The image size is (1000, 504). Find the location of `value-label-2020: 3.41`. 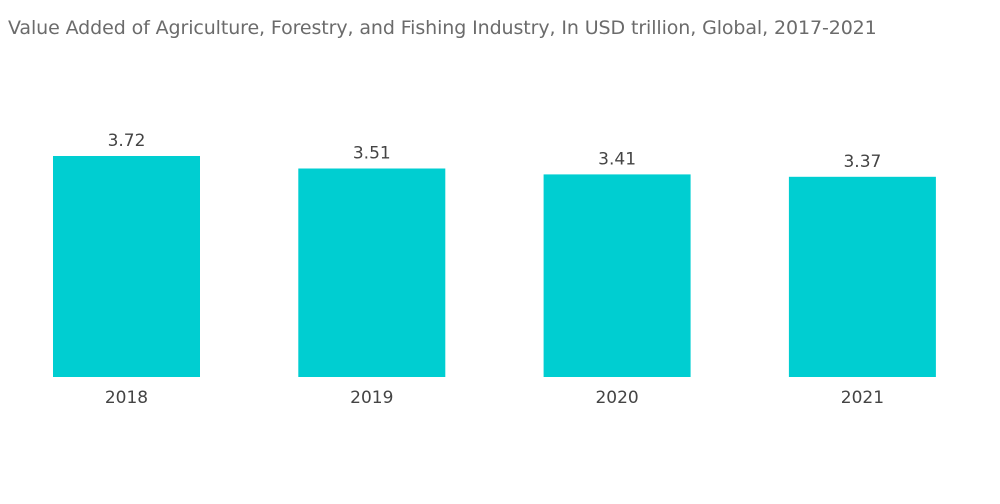

value-label-2020: 3.41 is located at coordinates (617, 159).